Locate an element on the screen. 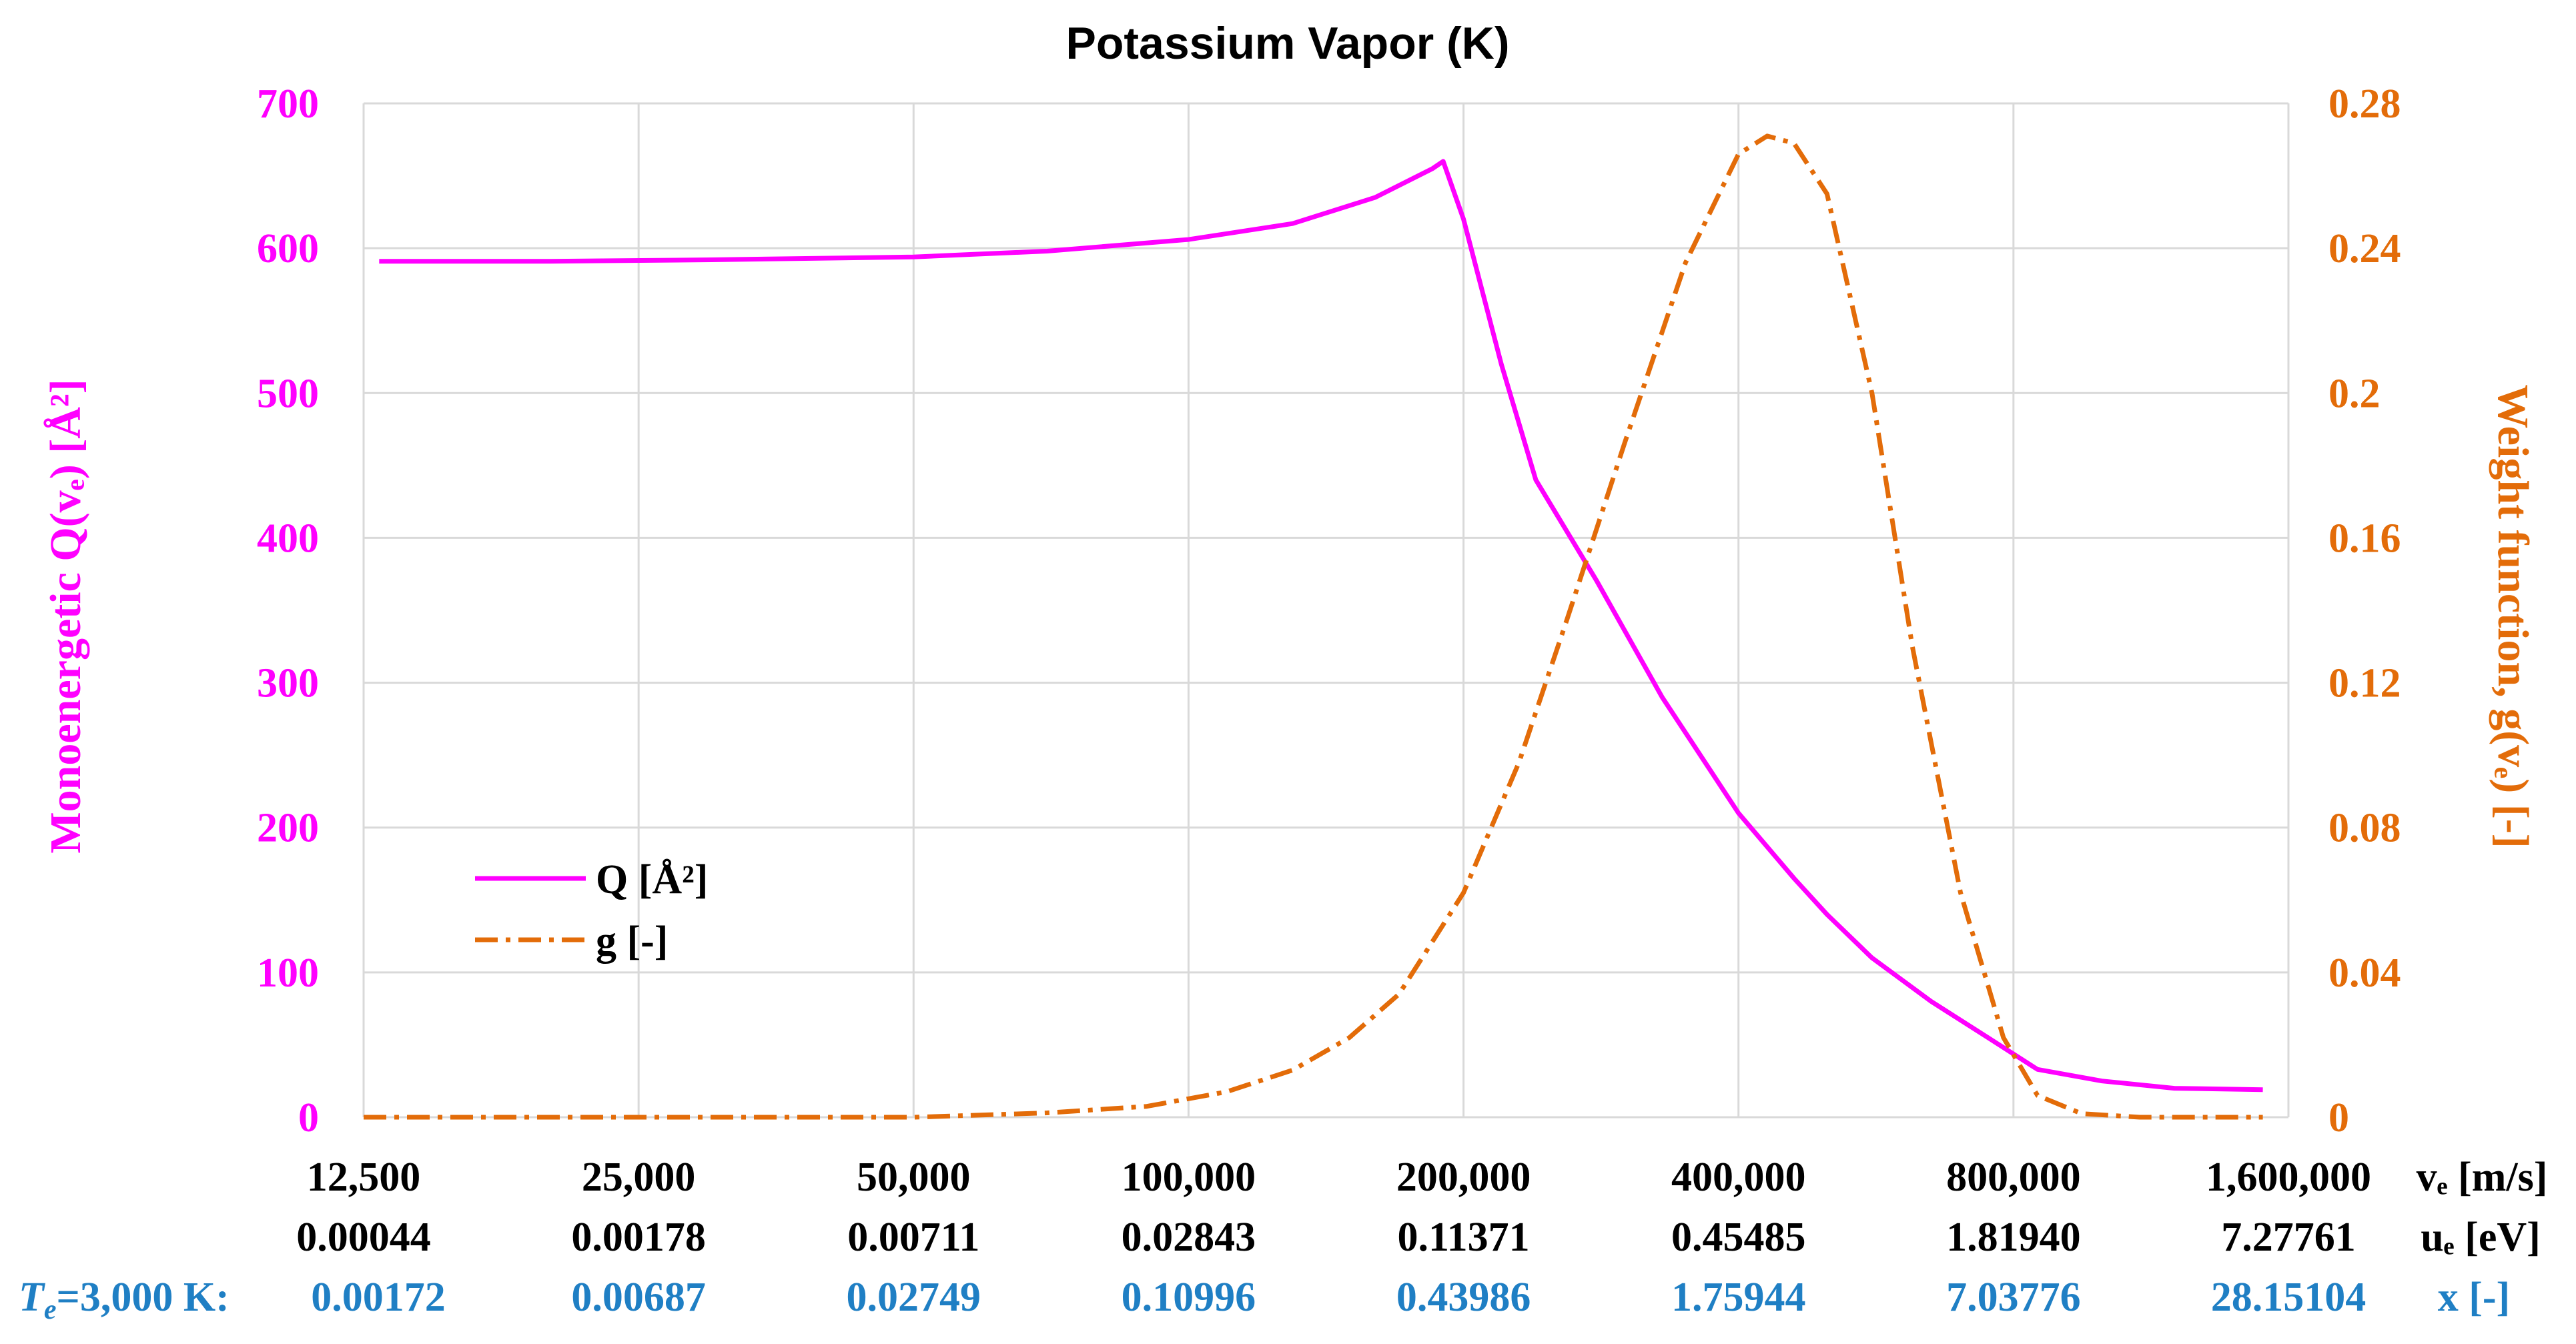  x-dimensionless-value: 28.15104 is located at coordinates (2289, 1297).